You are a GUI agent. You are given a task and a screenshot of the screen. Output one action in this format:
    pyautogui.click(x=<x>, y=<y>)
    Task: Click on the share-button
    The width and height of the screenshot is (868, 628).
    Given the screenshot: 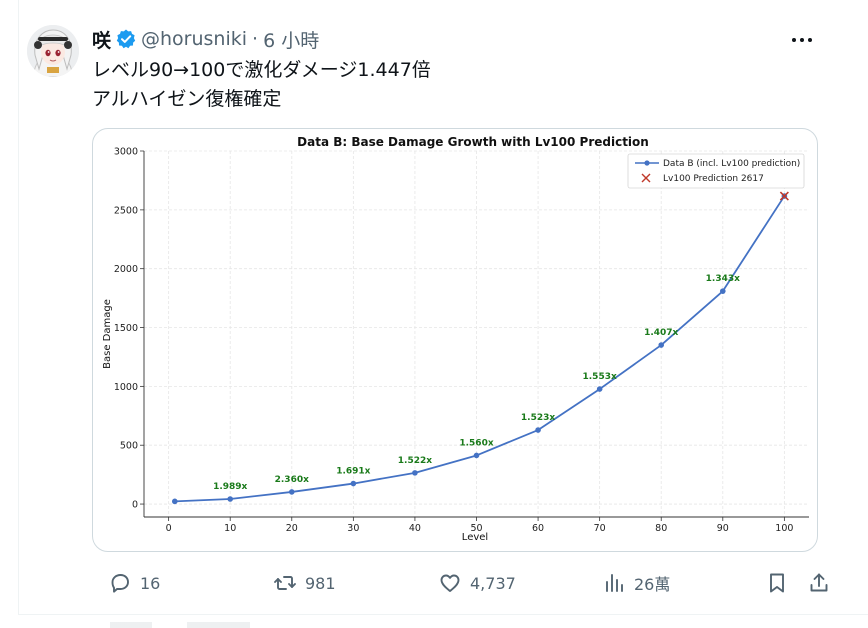 What is the action you would take?
    pyautogui.click(x=819, y=583)
    